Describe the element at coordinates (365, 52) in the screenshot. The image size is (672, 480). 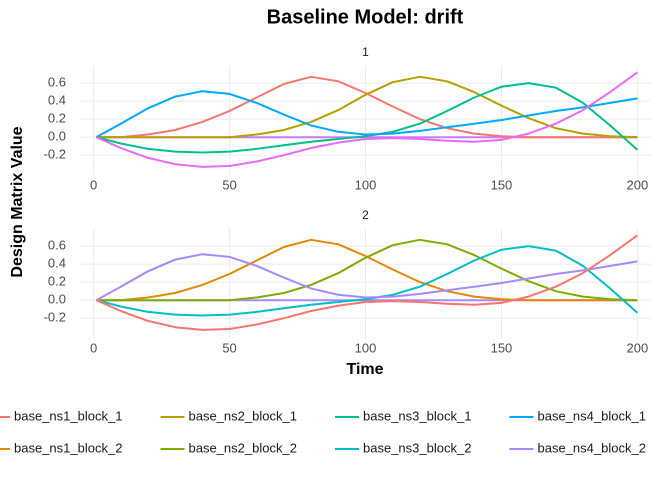
I see `facet-title: 1` at that location.